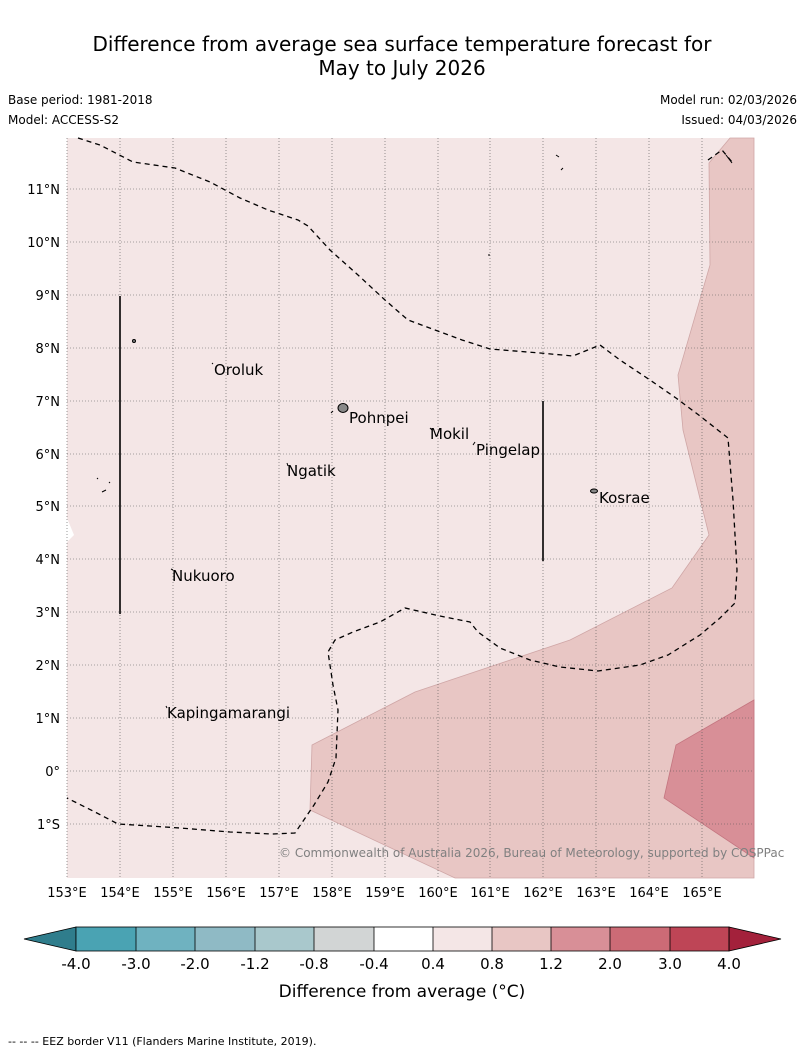 The image size is (804, 1058). Describe the element at coordinates (490, 893) in the screenshot. I see `lon-label: 161°E` at that location.